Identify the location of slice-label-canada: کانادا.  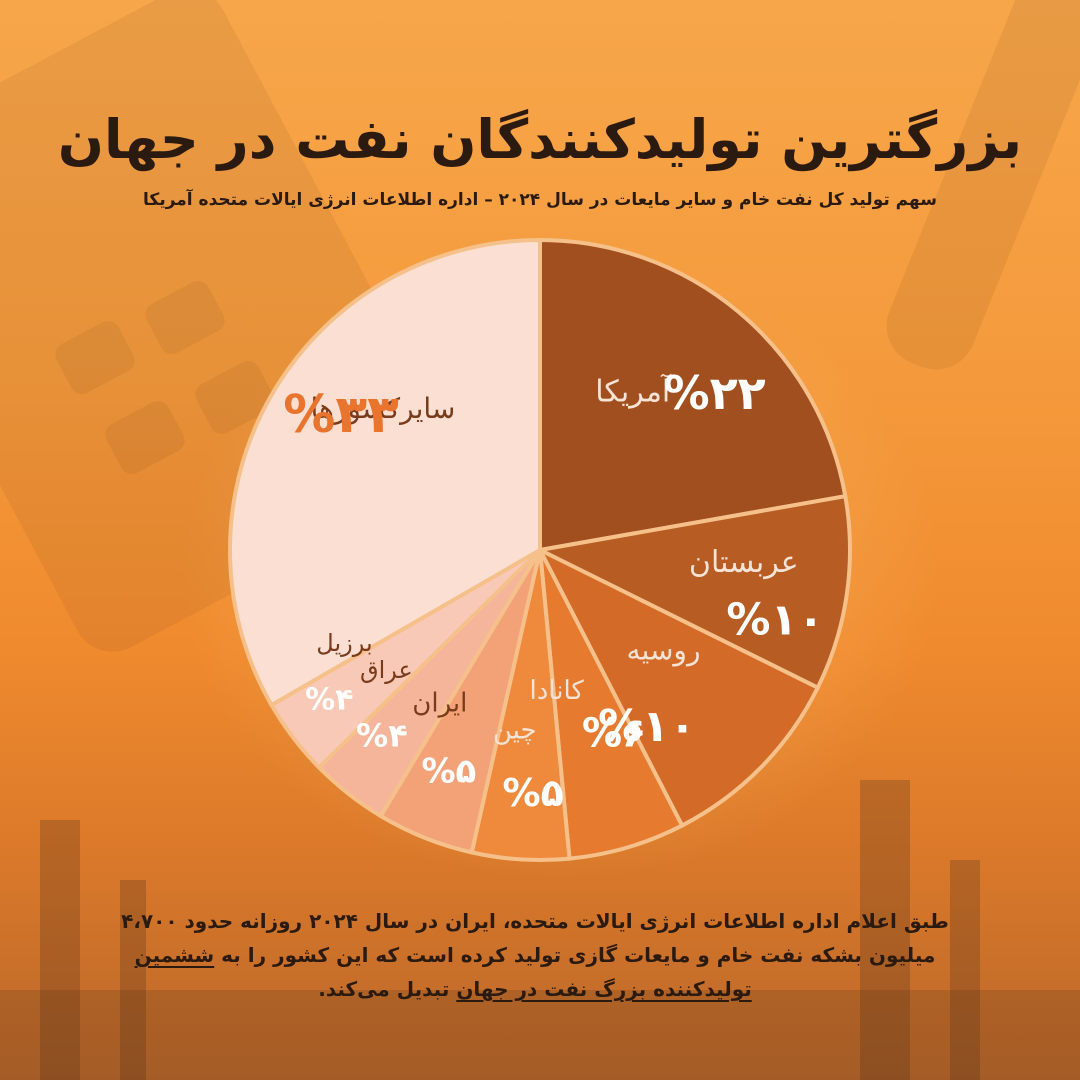
(556, 691).